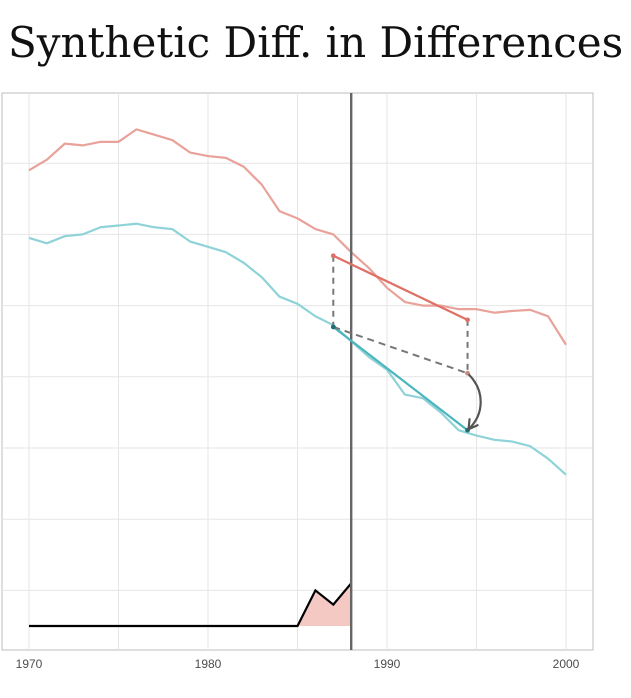  What do you see at coordinates (208, 664) in the screenshot?
I see `x-tick-label: 1980` at bounding box center [208, 664].